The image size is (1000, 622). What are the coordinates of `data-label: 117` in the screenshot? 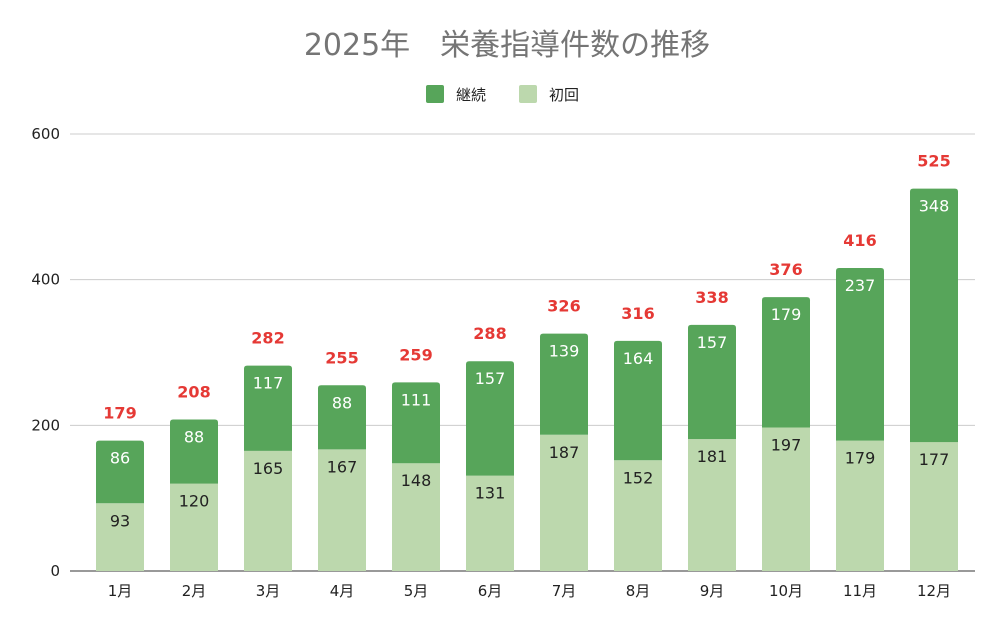 It's located at (268, 383).